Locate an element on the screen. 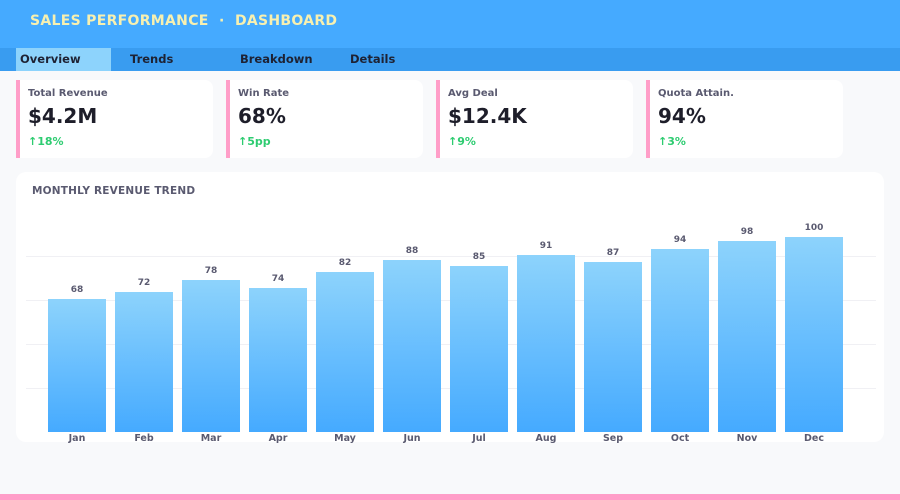 This screenshot has height=500, width=900. kpi-label: Win Rate is located at coordinates (264, 93).